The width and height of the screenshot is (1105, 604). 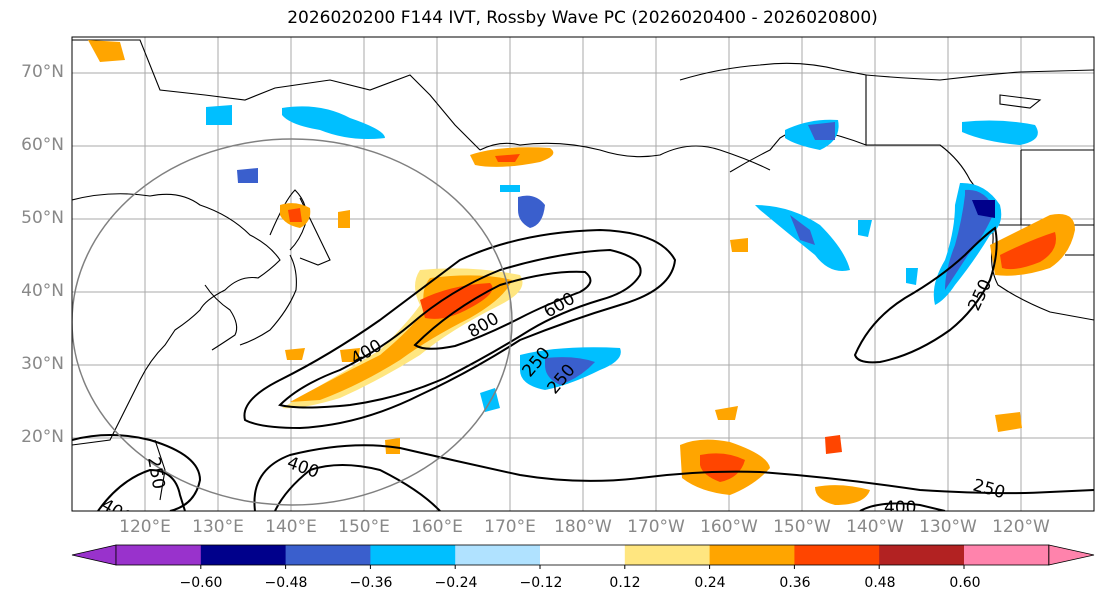 I want to click on lon-label: 130°W, so click(x=948, y=527).